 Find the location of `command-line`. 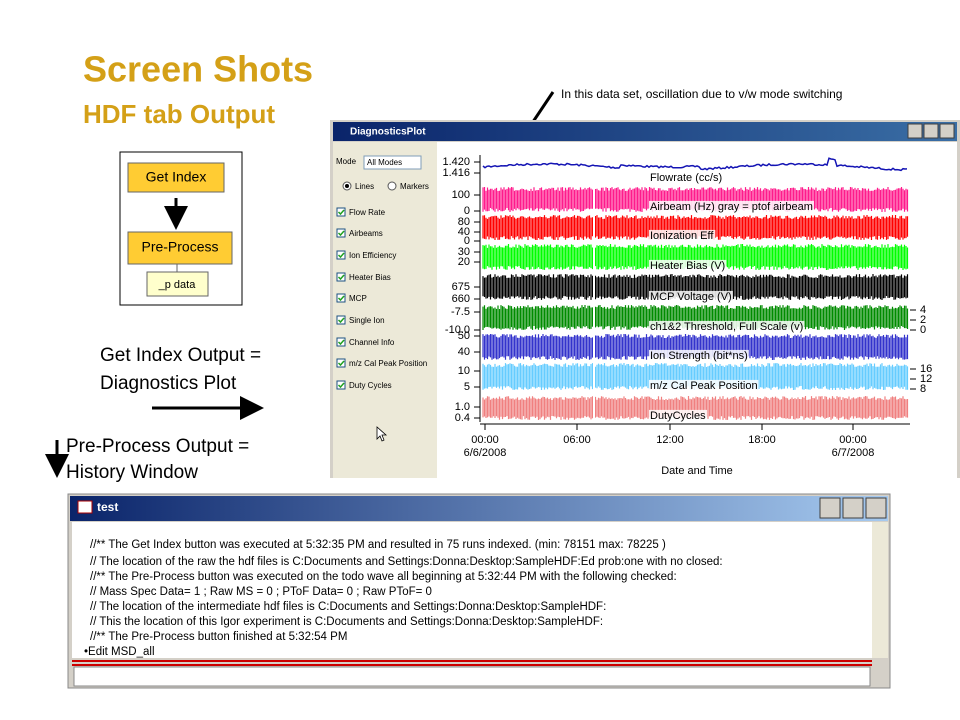

command-line is located at coordinates (472, 676).